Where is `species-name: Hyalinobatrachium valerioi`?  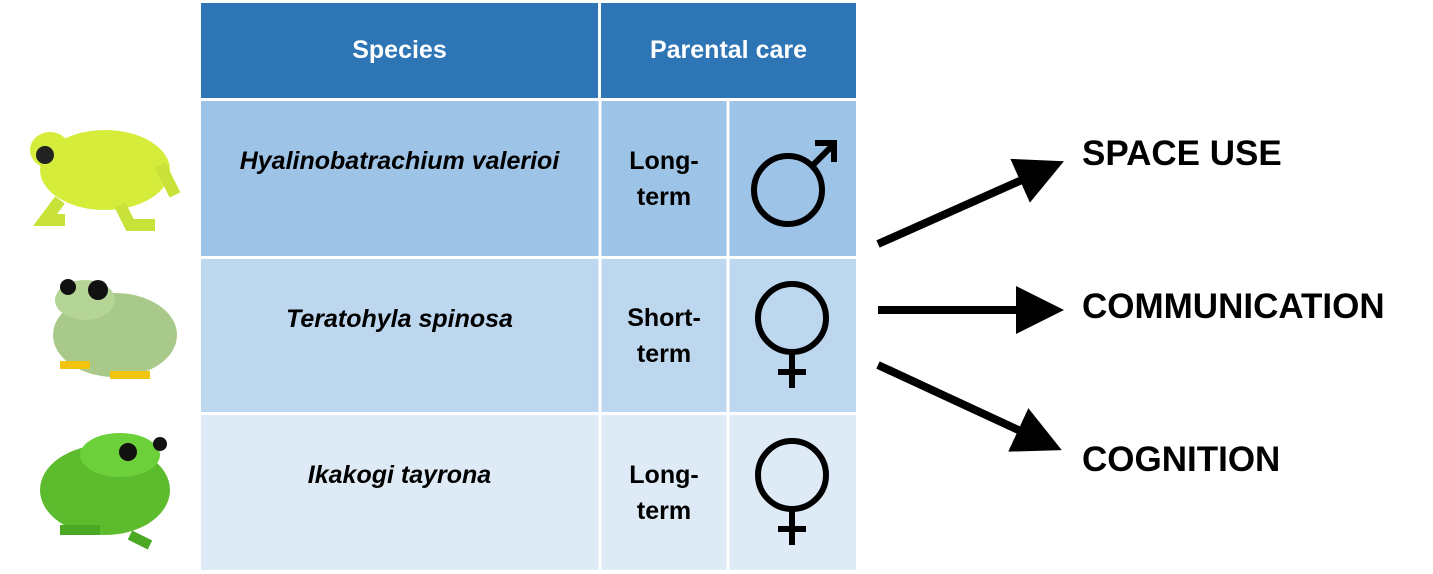
species-name: Hyalinobatrachium valerioi is located at coordinates (399, 160).